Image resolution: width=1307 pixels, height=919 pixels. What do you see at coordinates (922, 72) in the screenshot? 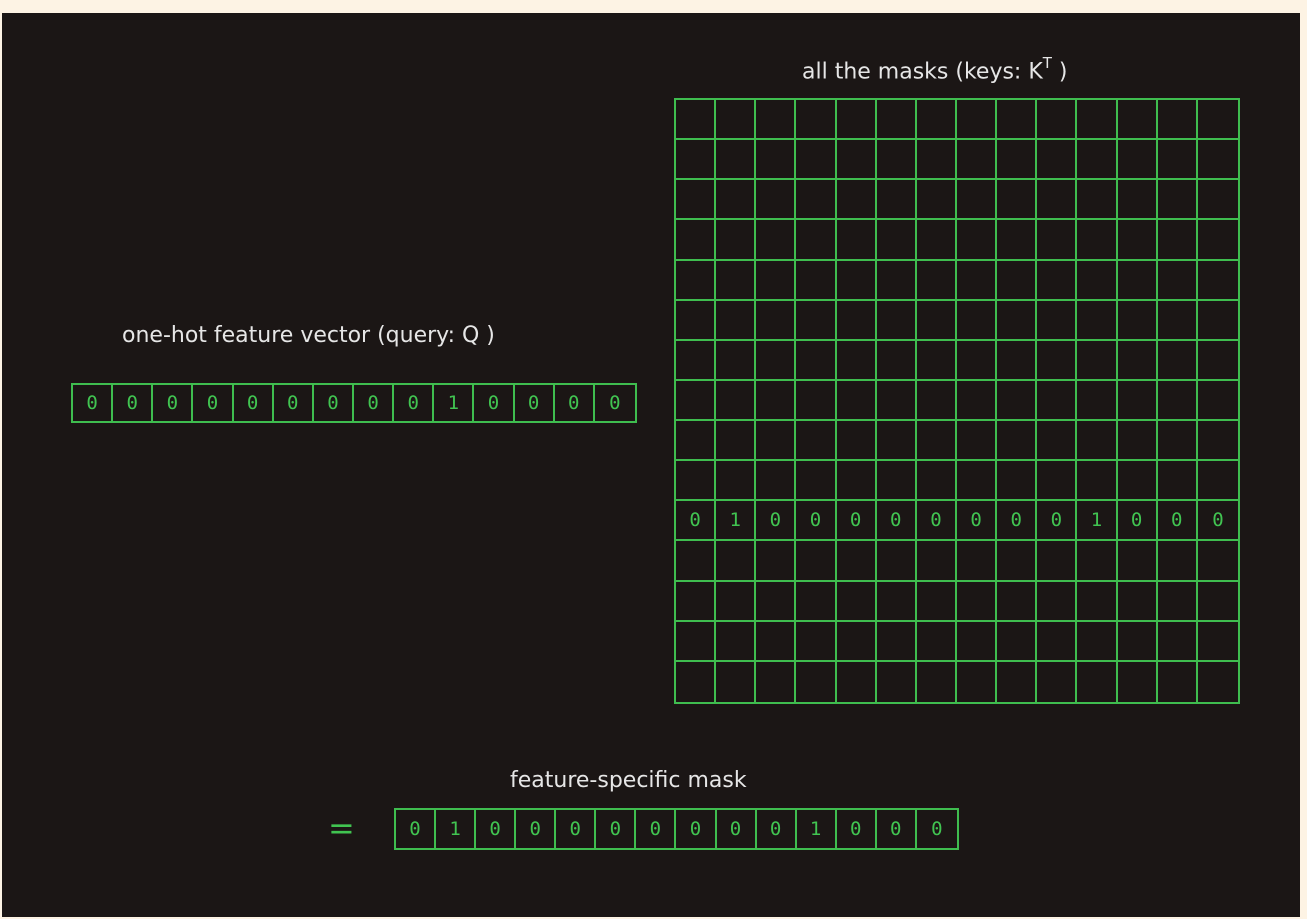
I see `keys-label-prefix: all the masks (keys: K` at bounding box center [922, 72].